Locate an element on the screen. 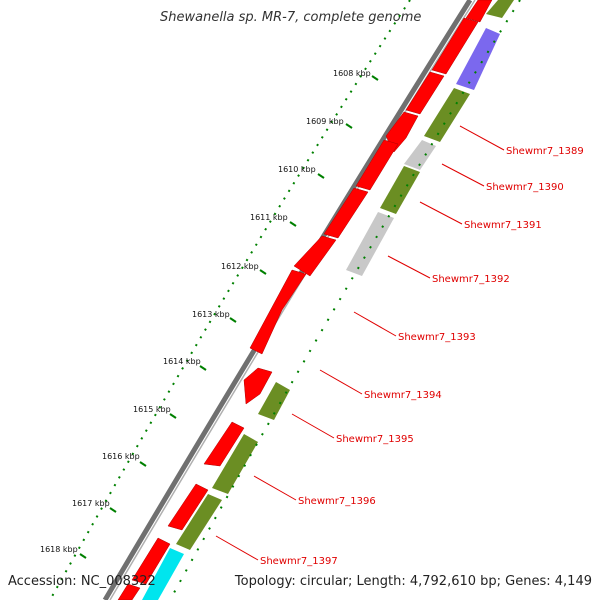  gene-label: Shewmr7_1396 is located at coordinates (337, 501).